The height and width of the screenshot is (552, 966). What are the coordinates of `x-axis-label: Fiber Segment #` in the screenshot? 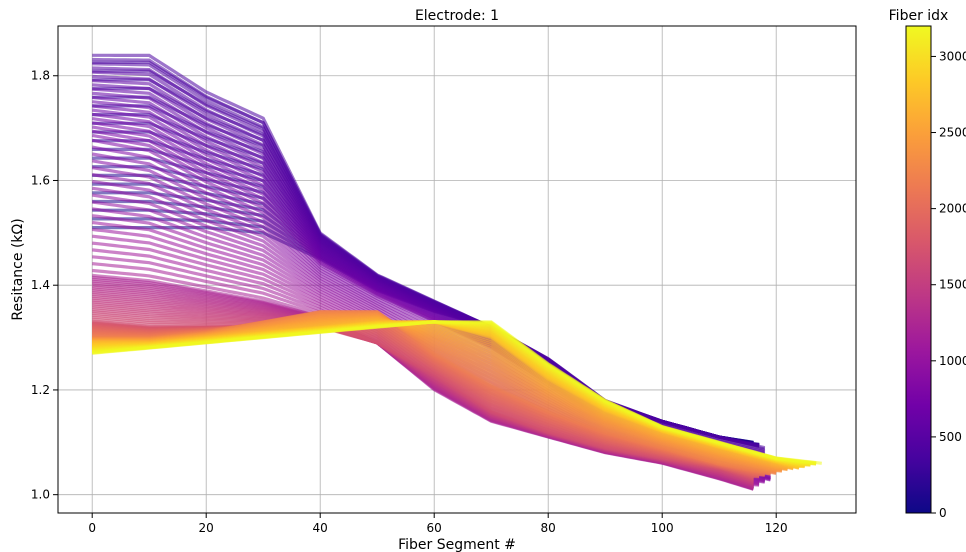 It's located at (457, 544).